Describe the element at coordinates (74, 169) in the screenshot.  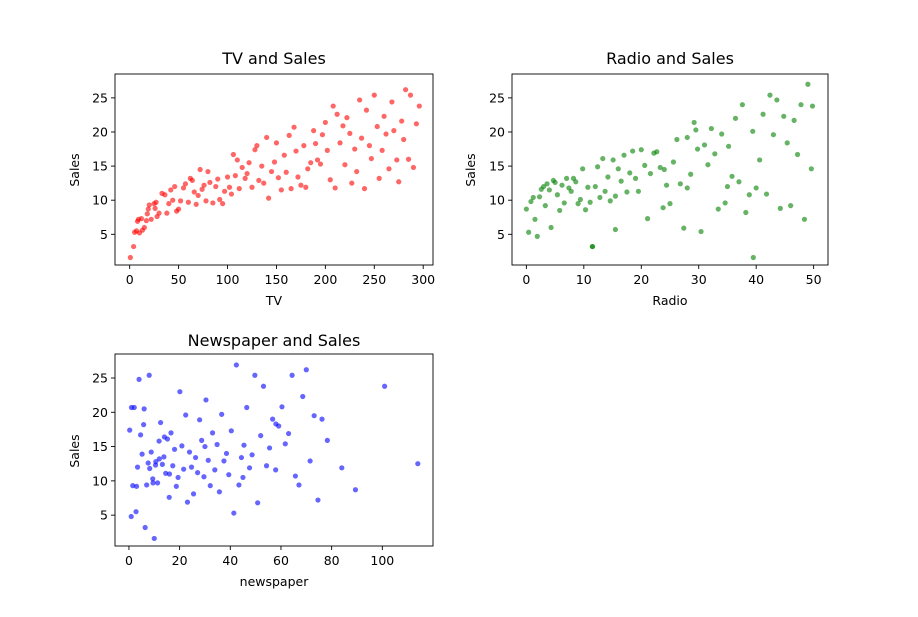
I see `tv-sales-ylabel: Sales` at that location.